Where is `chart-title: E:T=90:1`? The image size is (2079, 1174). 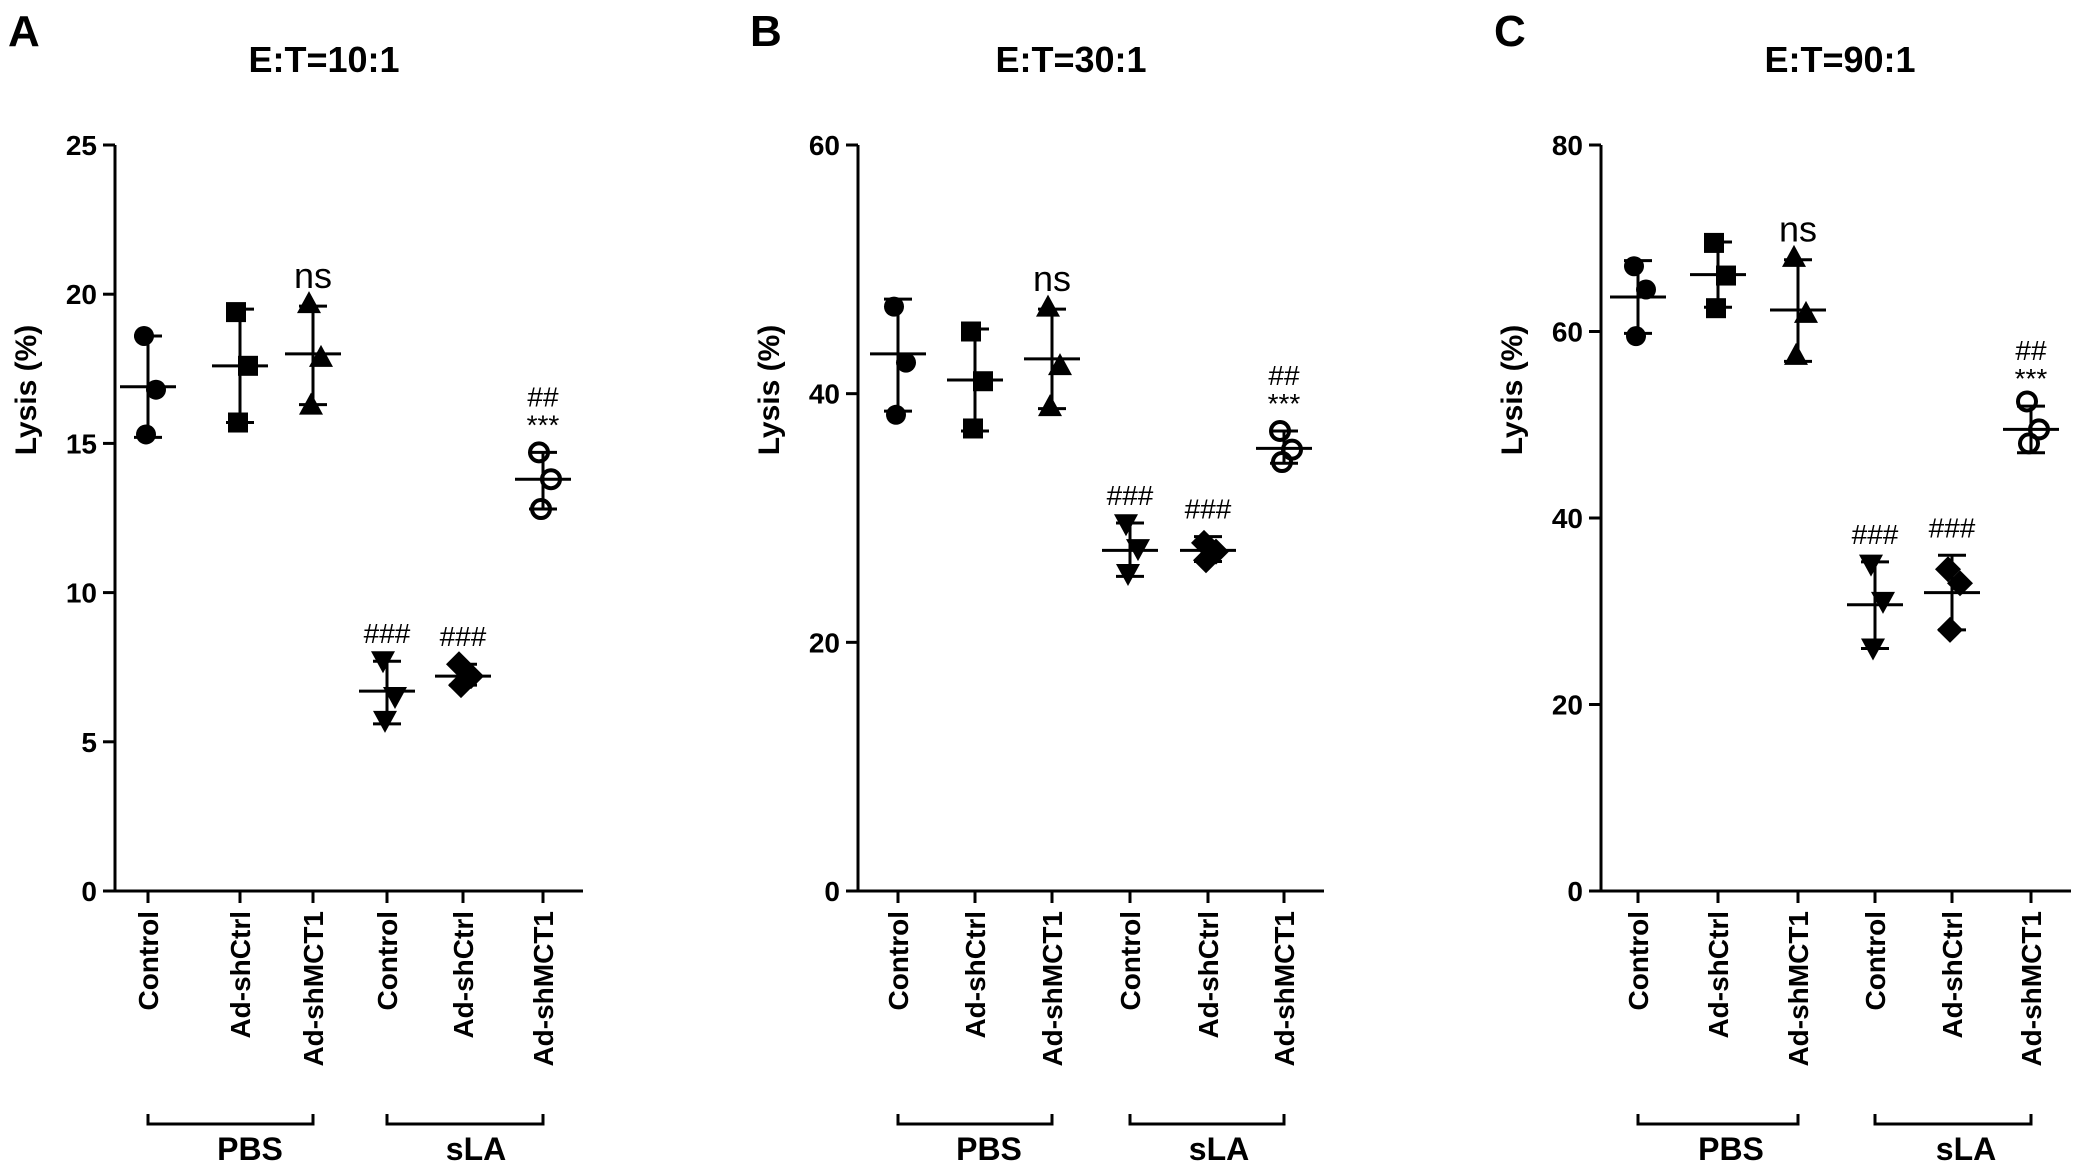 chart-title: E:T=90:1 is located at coordinates (1839, 59).